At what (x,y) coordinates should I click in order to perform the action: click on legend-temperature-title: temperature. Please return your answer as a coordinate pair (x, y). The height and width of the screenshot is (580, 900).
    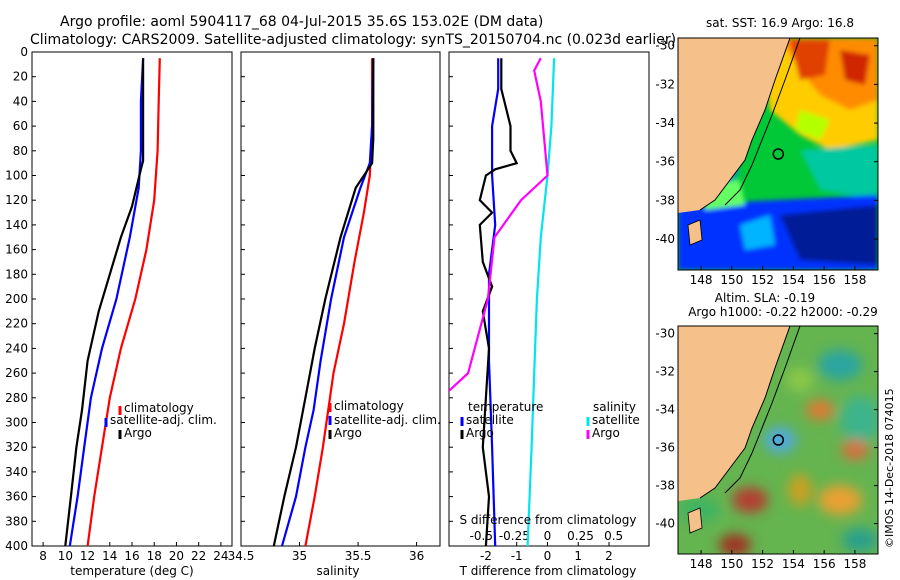
    Looking at the image, I should click on (505, 407).